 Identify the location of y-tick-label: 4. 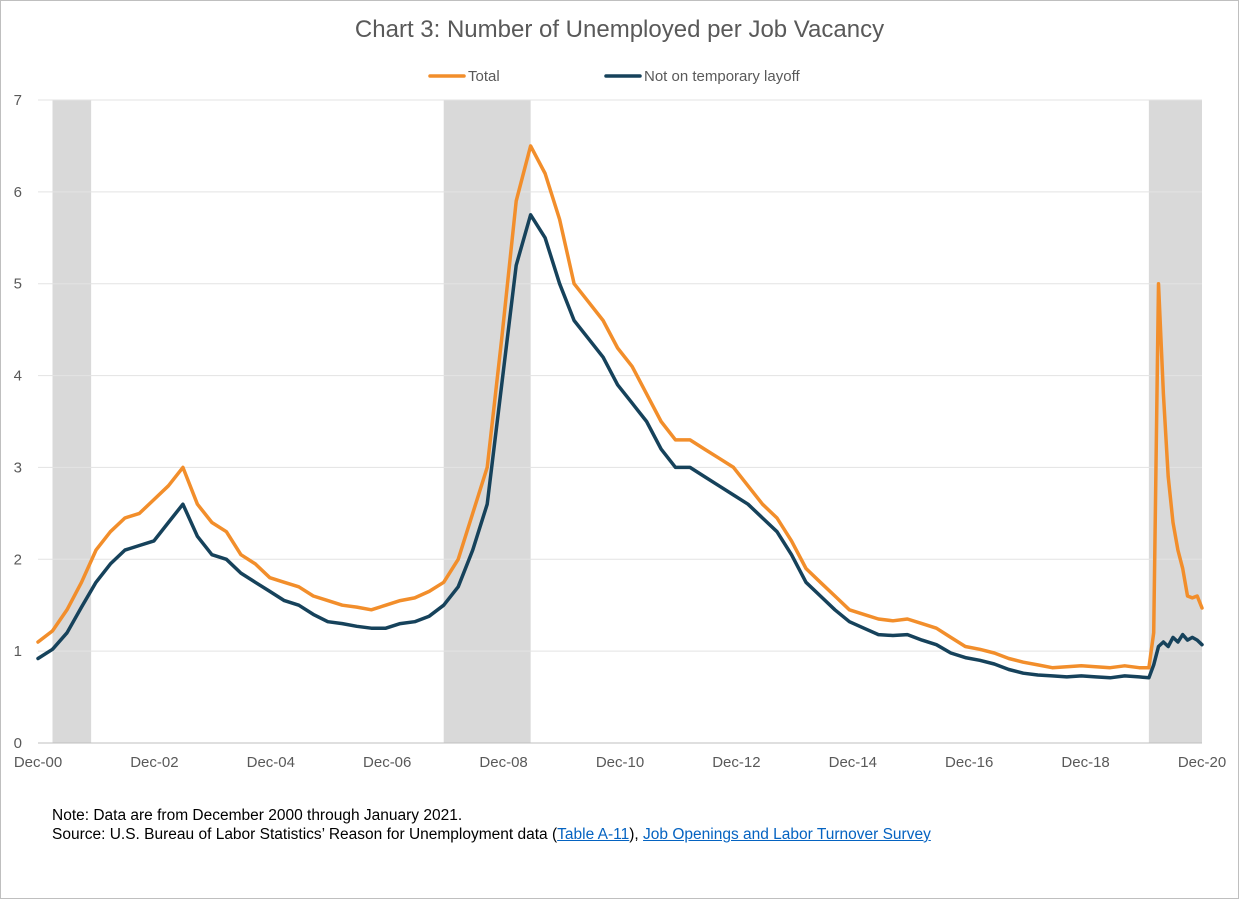
(18, 376).